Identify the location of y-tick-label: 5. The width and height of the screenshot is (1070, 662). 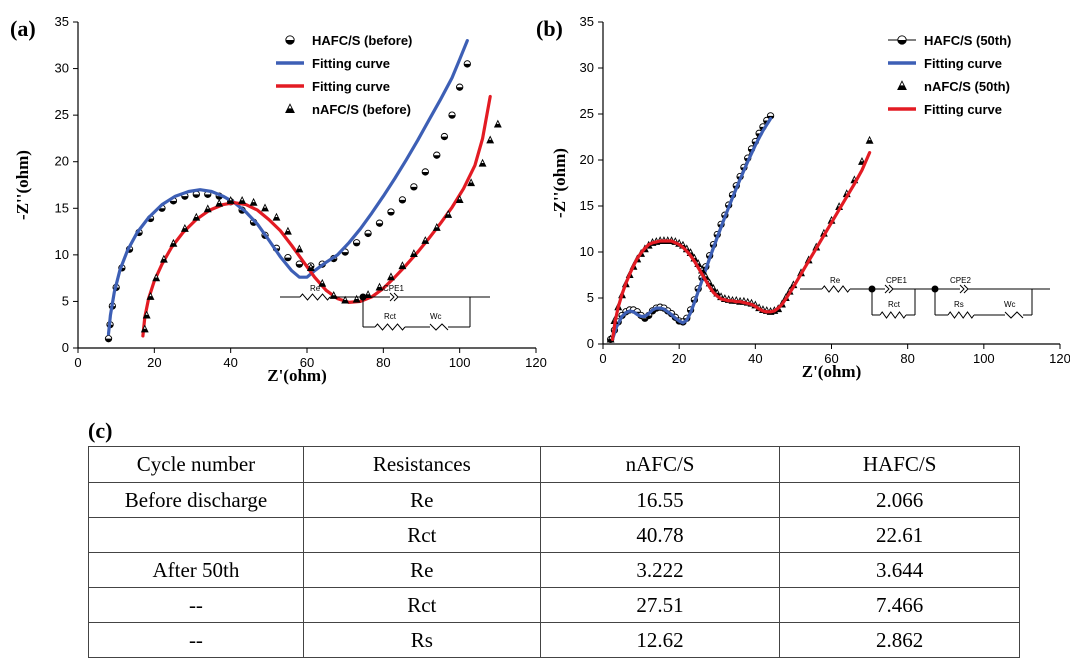
(65, 300).